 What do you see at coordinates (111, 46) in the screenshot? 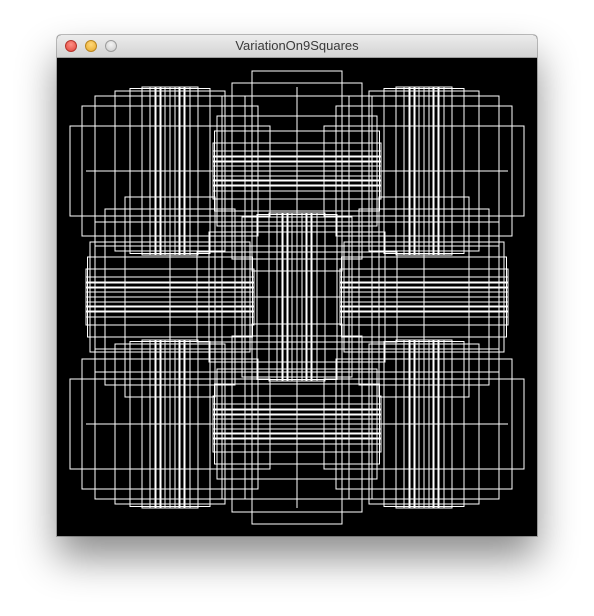
I see `zoom-window-button` at bounding box center [111, 46].